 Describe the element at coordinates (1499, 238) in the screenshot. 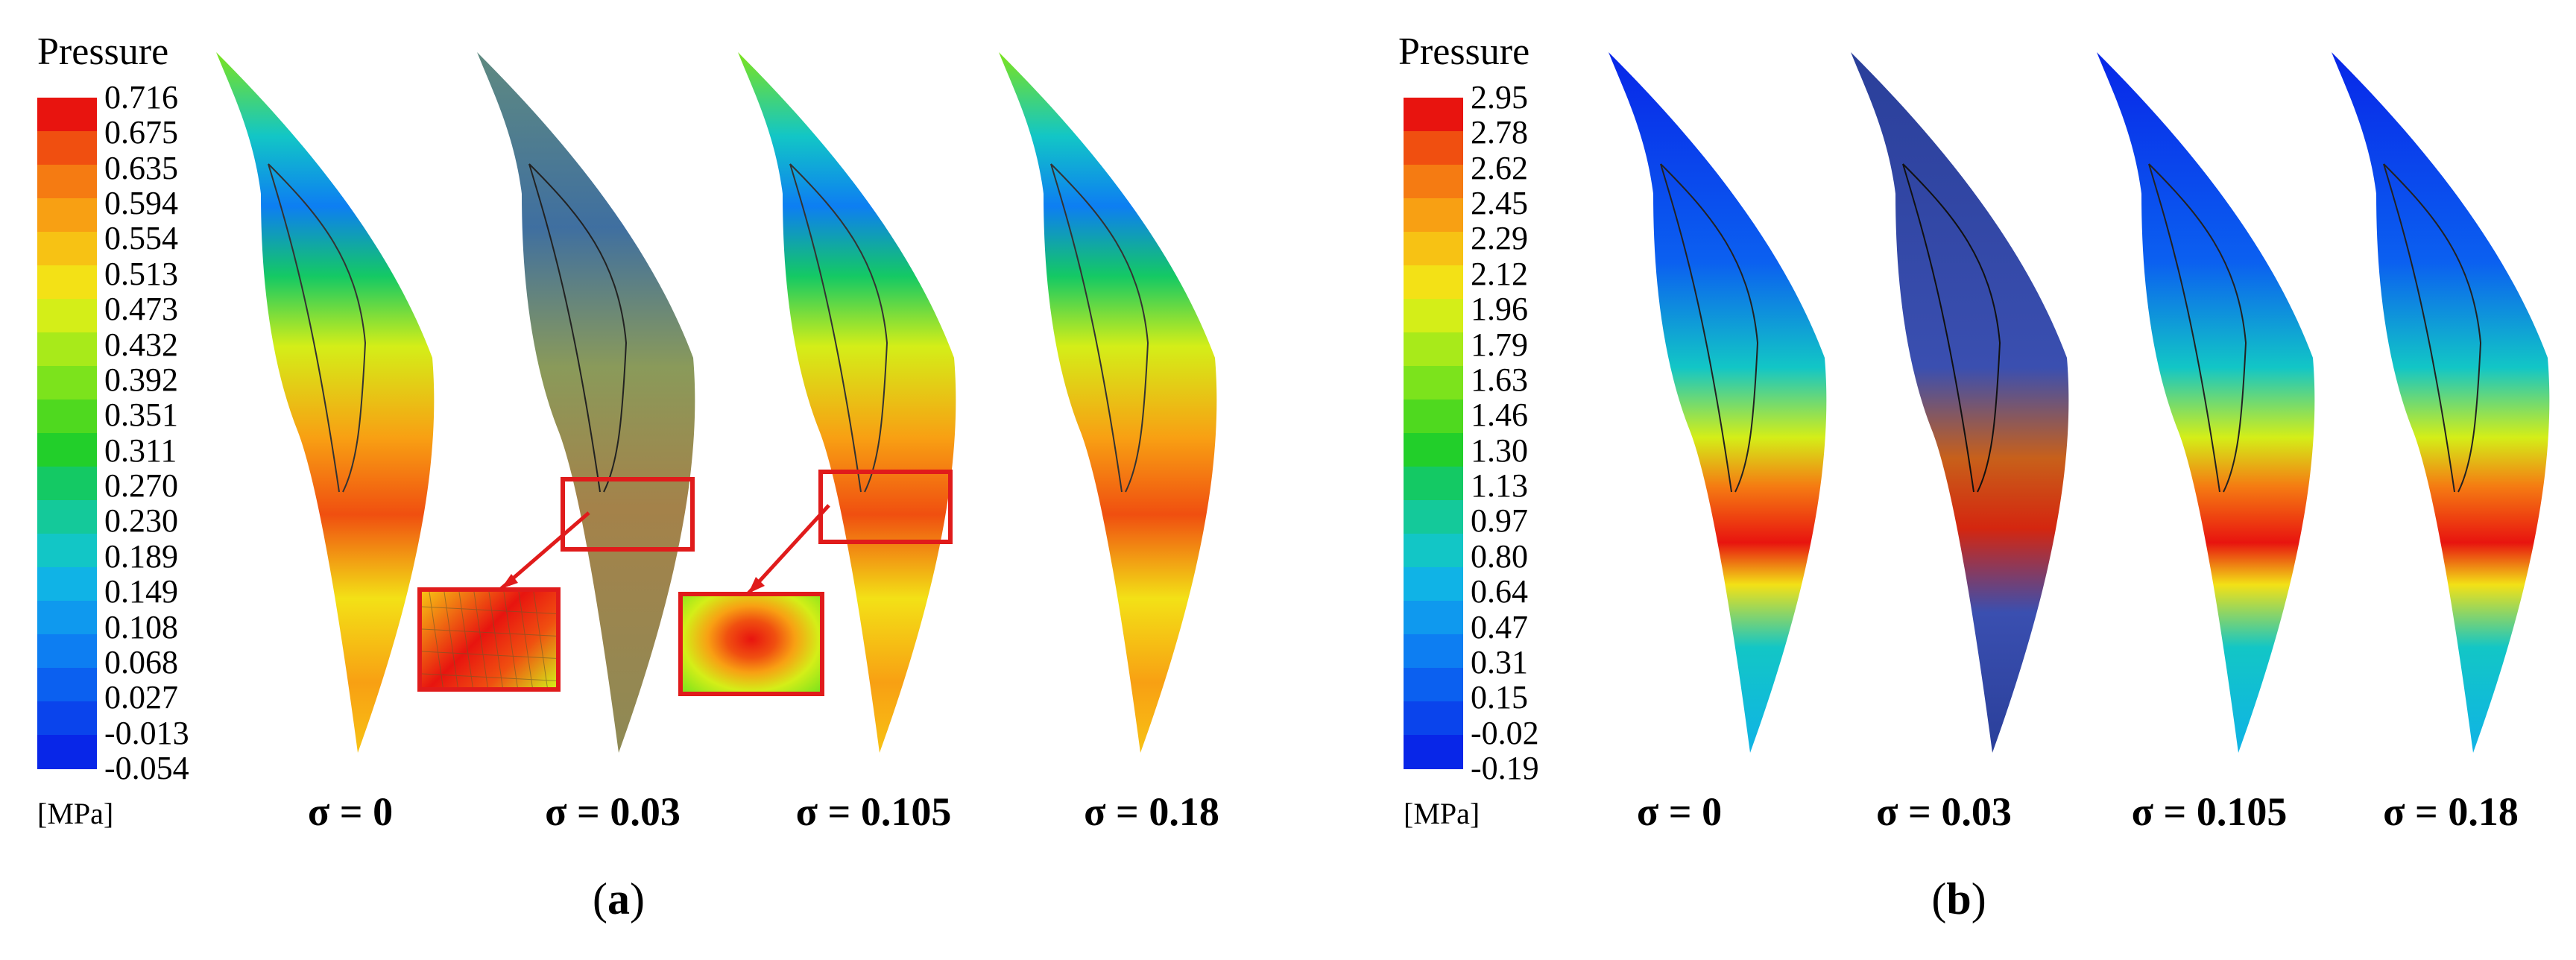

I see `tick-label: 2.29` at that location.